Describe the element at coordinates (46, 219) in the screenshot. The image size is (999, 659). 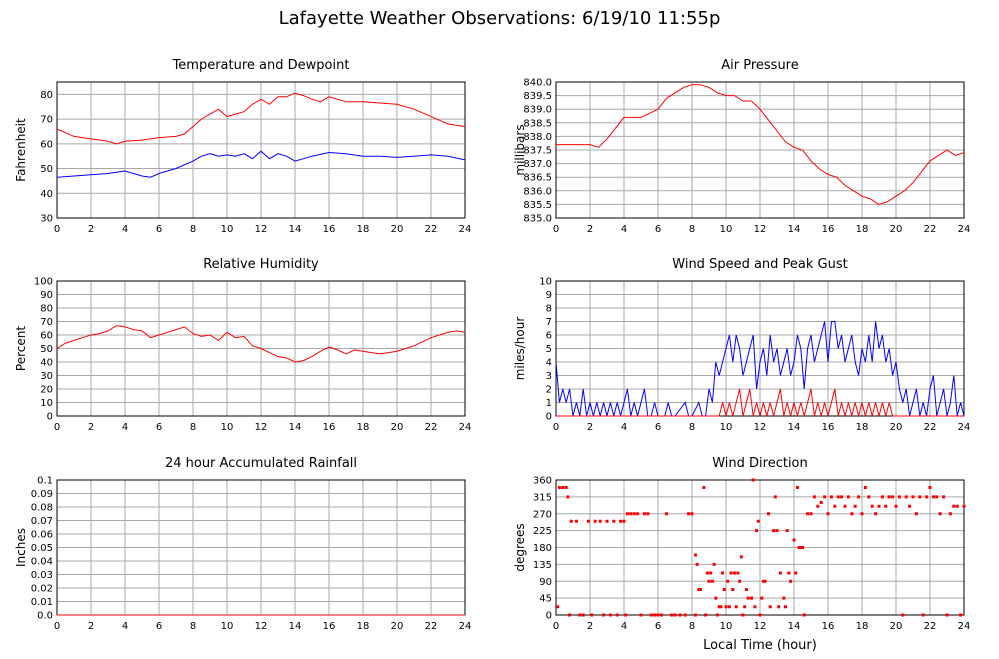
I see `y-tick-label: 30` at that location.